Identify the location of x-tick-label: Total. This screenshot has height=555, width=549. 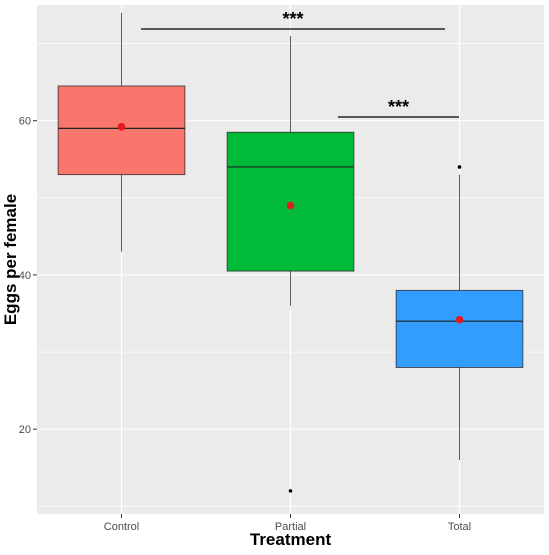
(459, 527).